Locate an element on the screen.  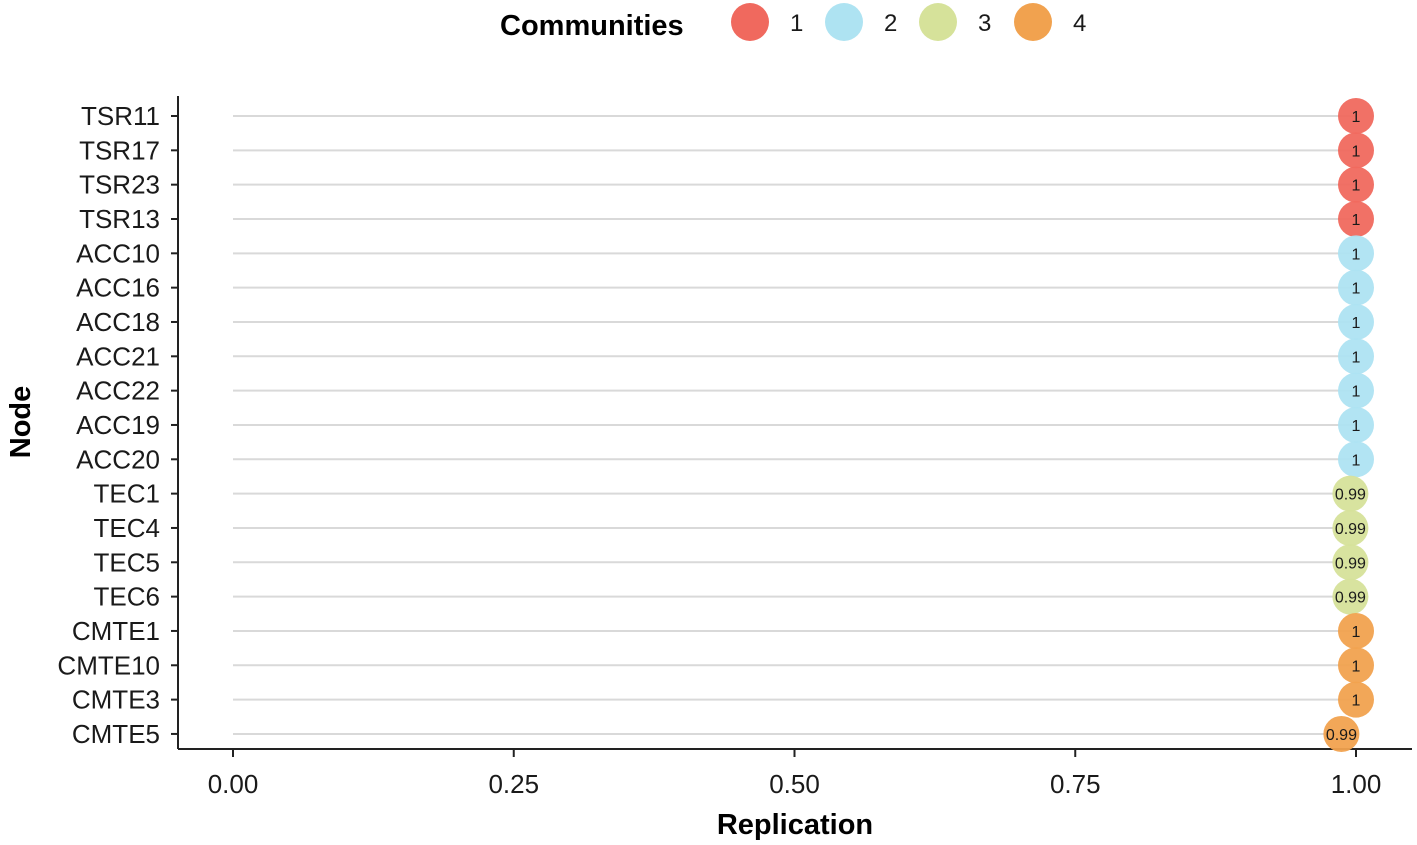
y-tick-label: ACC19 is located at coordinates (118, 425).